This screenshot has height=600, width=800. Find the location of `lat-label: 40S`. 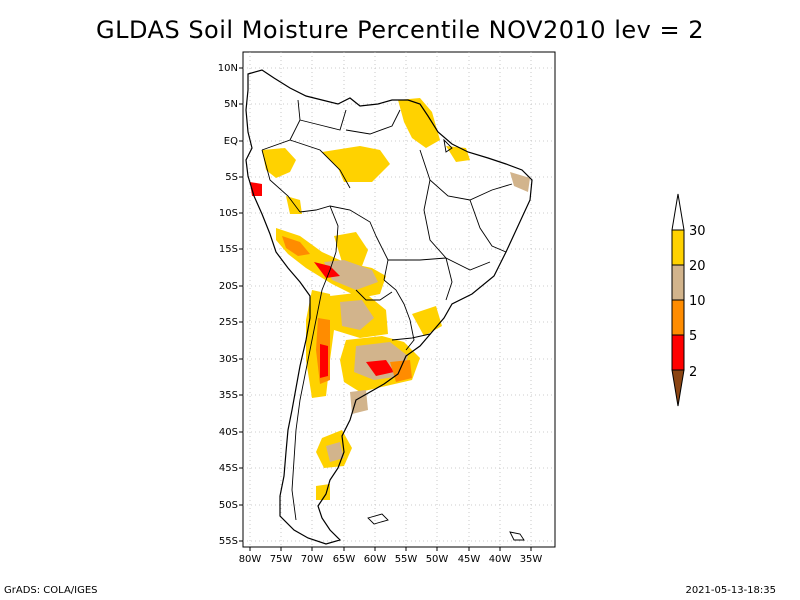

lat-label: 40S is located at coordinates (228, 432).